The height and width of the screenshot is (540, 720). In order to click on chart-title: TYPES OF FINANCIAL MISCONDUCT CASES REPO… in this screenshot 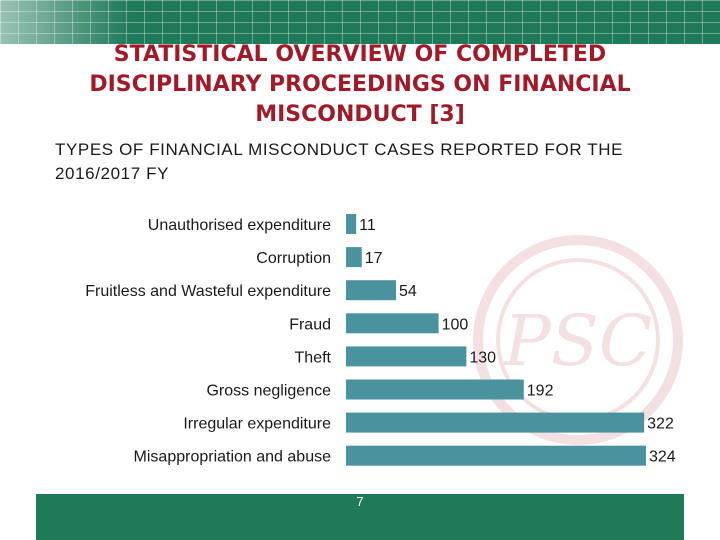, I will do `click(339, 161)`.